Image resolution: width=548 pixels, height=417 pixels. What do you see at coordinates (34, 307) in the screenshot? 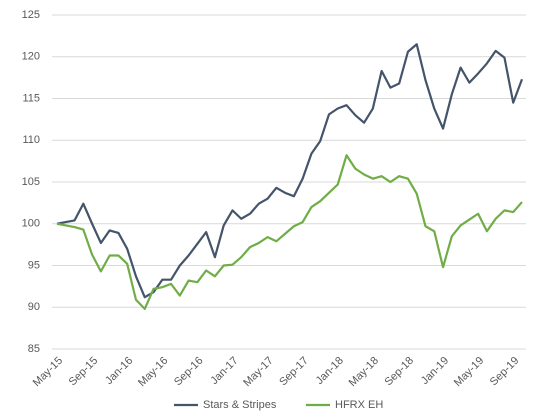
I see `y-tick-label: 90` at bounding box center [34, 307].